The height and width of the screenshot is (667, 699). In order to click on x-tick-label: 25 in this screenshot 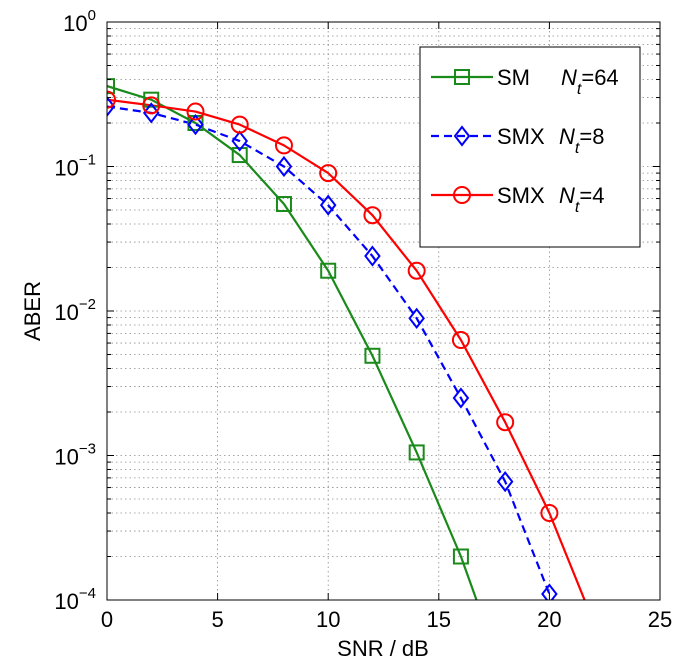, I will do `click(660, 619)`.